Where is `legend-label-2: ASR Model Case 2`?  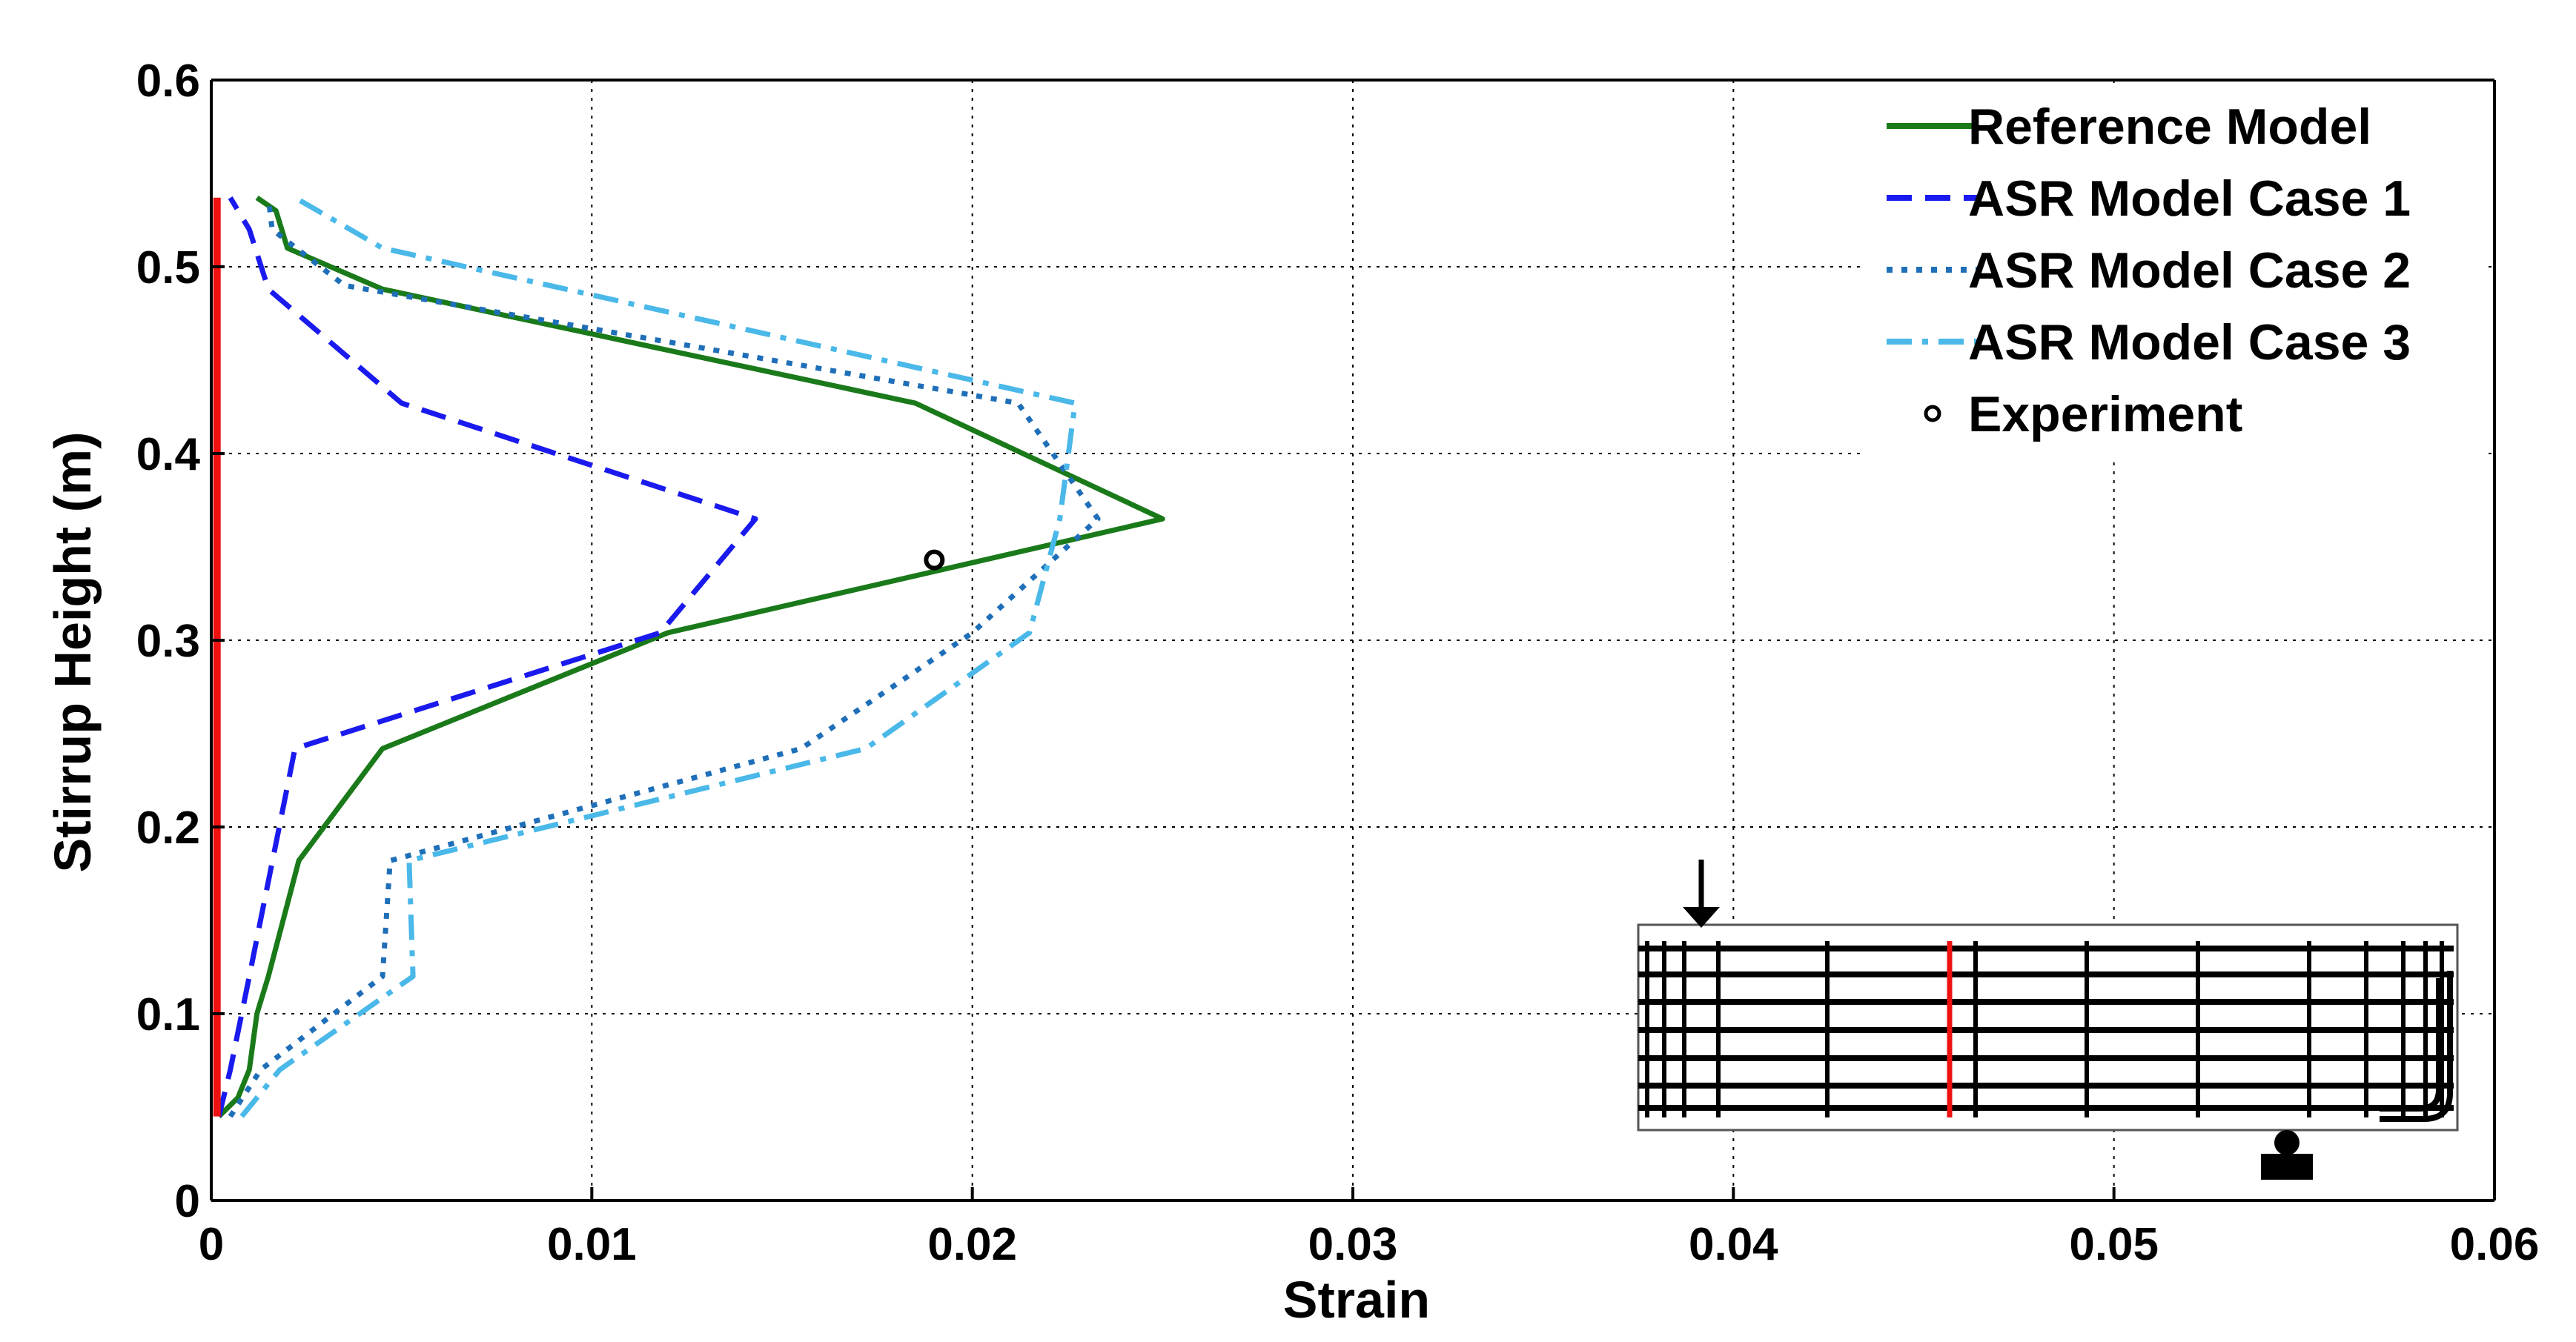 legend-label-2: ASR Model Case 2 is located at coordinates (2189, 270).